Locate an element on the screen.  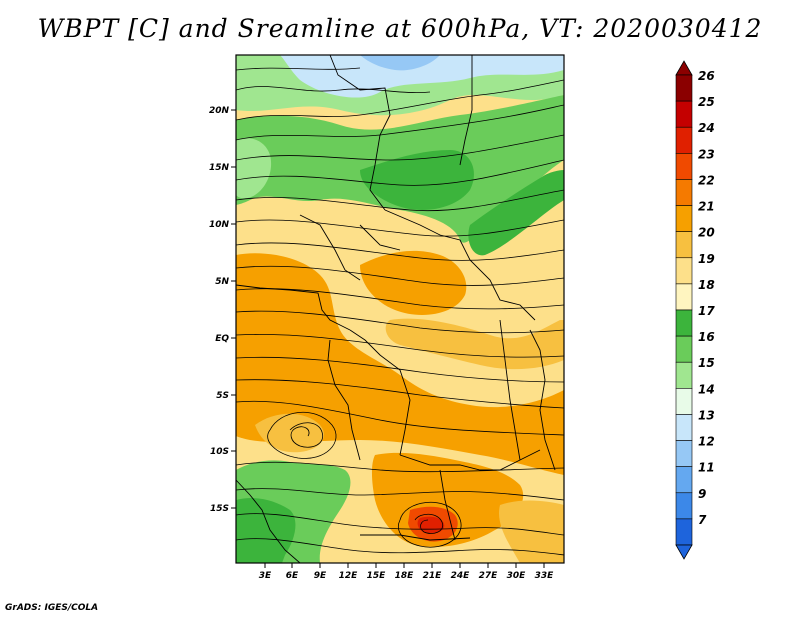
colorbar-label: 7 is located at coordinates (702, 520).